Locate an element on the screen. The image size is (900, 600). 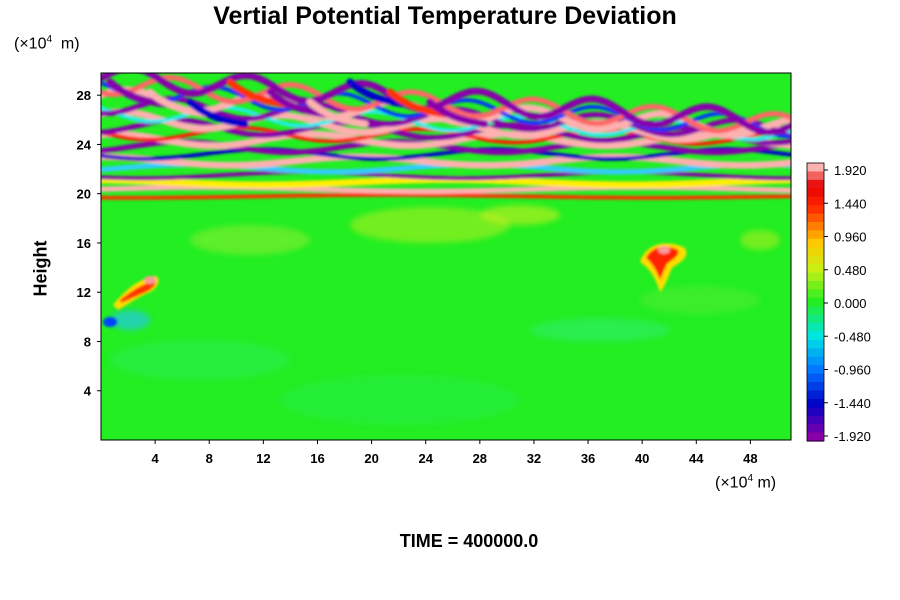
x-tick-label: 12 is located at coordinates (263, 458).